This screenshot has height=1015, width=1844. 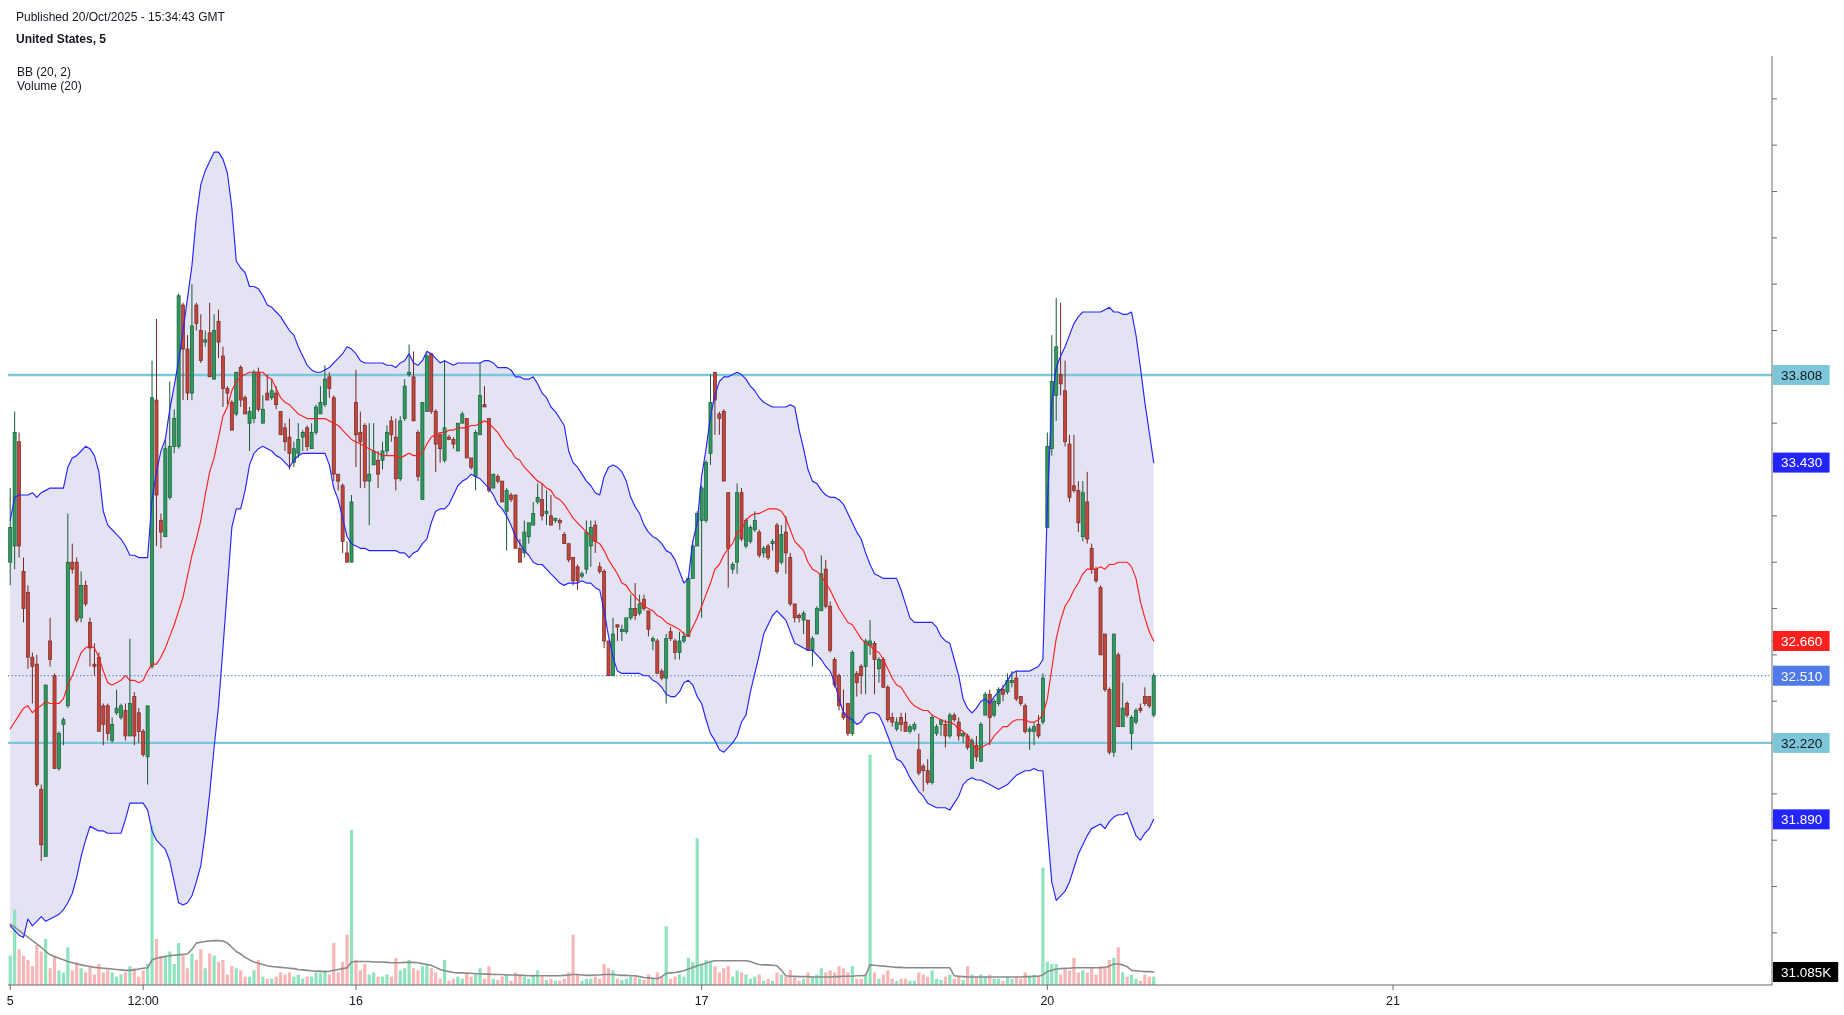 I want to click on y2-tick-label: 31.085K, so click(x=1806, y=972).